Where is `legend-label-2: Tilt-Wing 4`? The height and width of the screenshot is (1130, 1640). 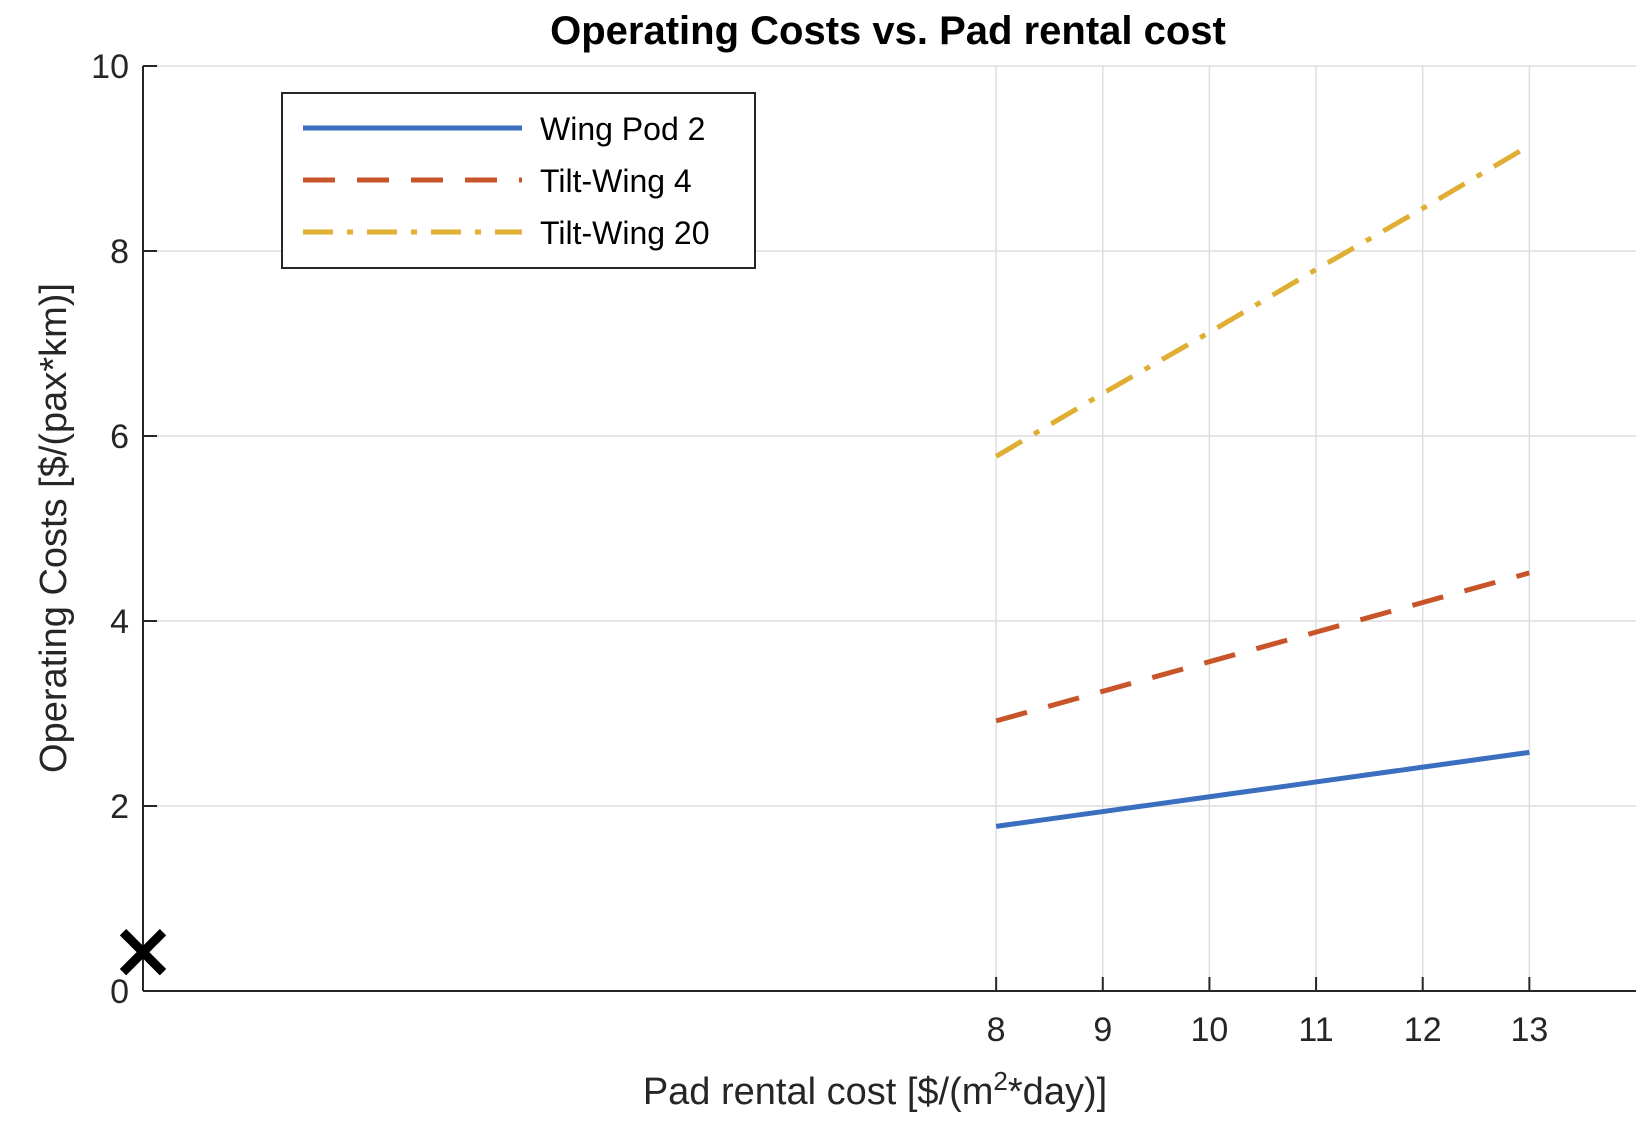 legend-label-2: Tilt-Wing 4 is located at coordinates (616, 181).